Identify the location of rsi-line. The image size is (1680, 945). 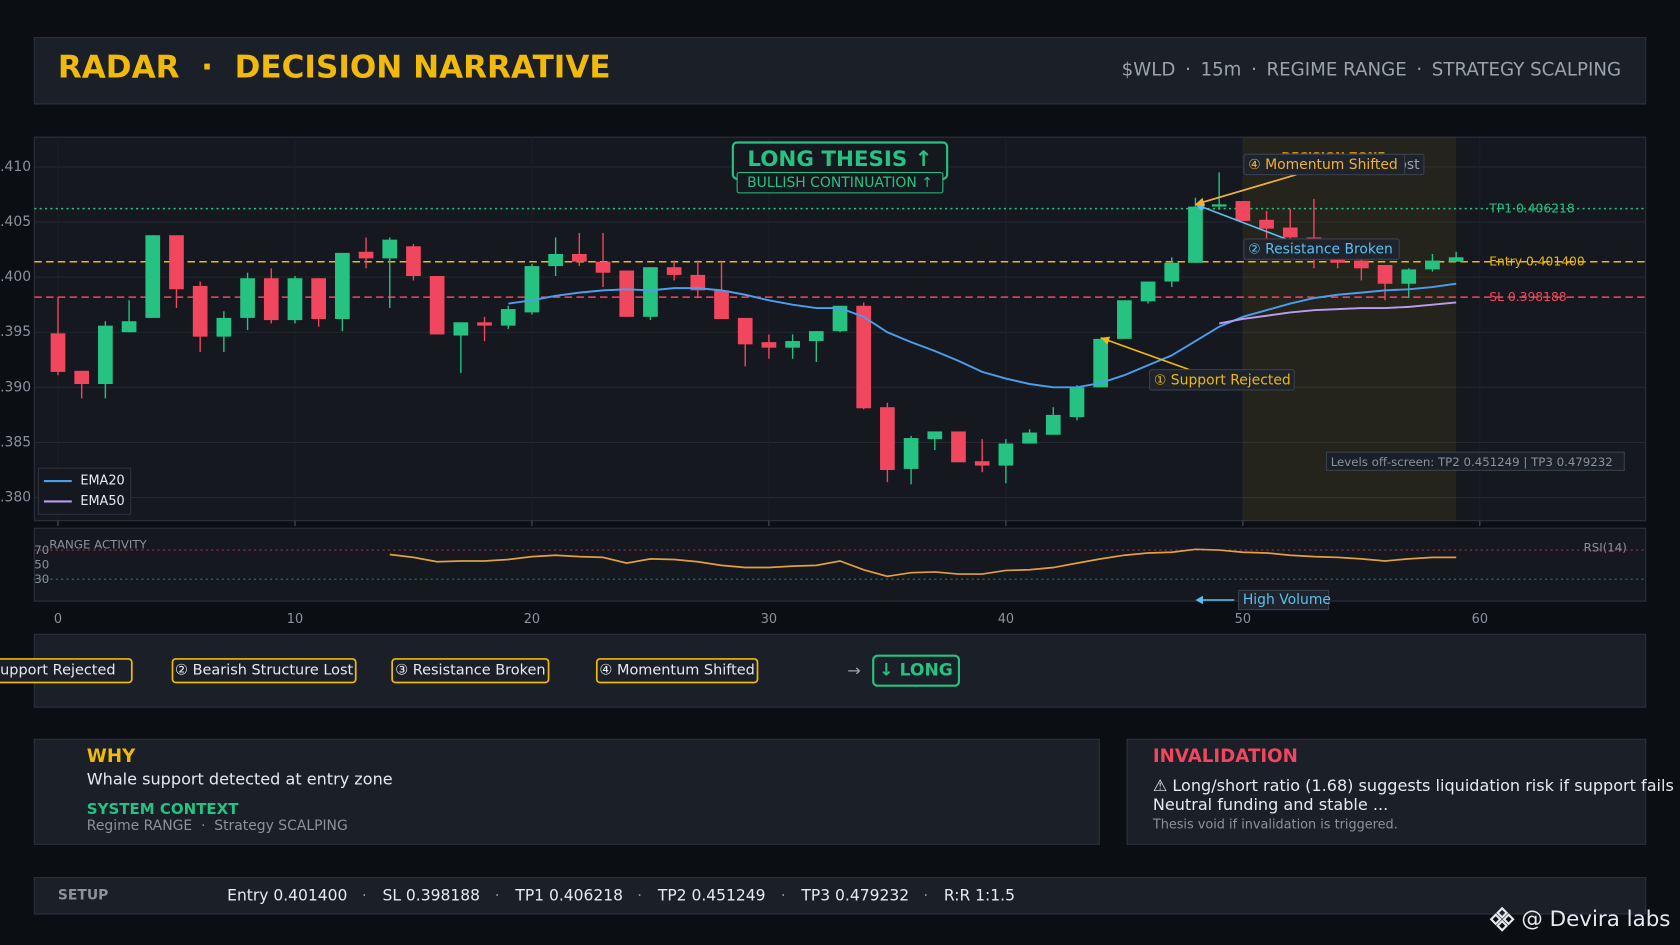
(923, 563).